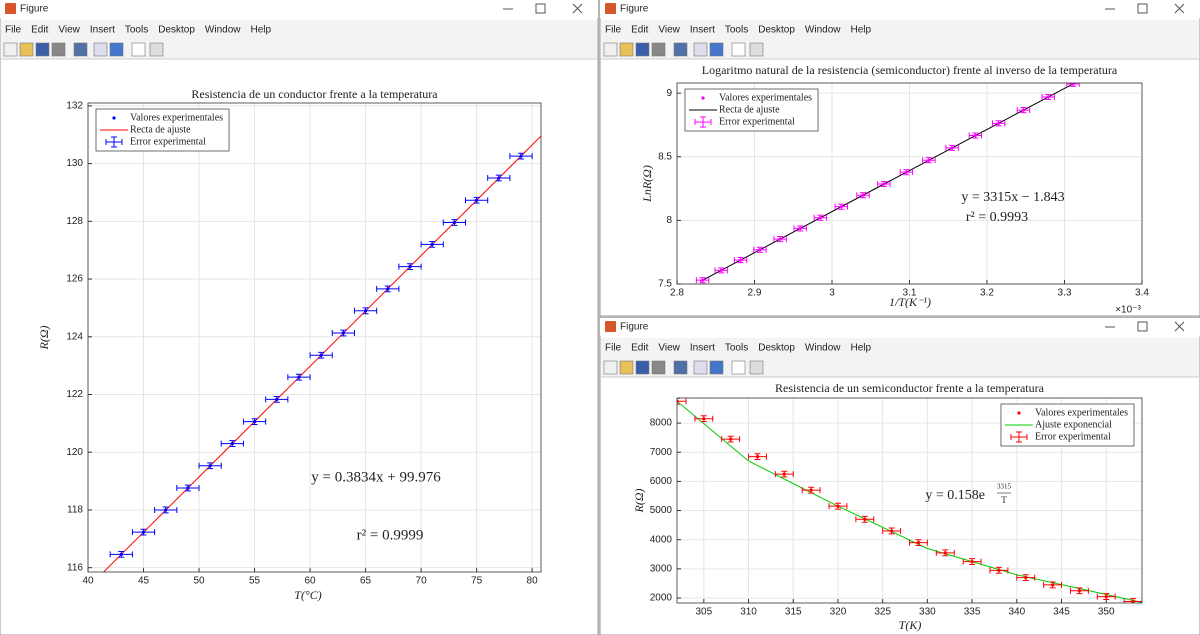 This screenshot has height=635, width=1200. I want to click on x-tick-label: 2.8, so click(677, 293).